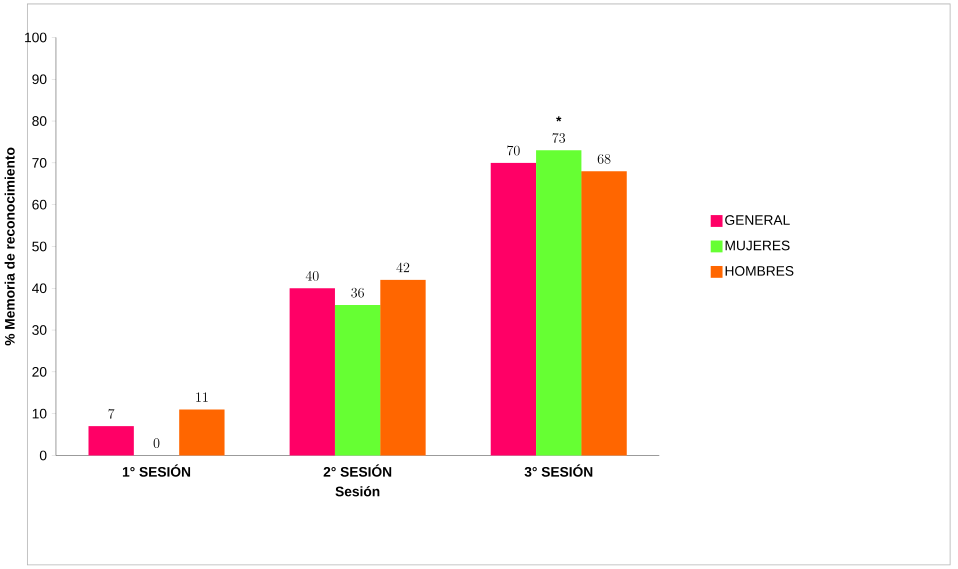 The width and height of the screenshot is (958, 569). Describe the element at coordinates (39, 205) in the screenshot. I see `y-tick-label: 60` at that location.